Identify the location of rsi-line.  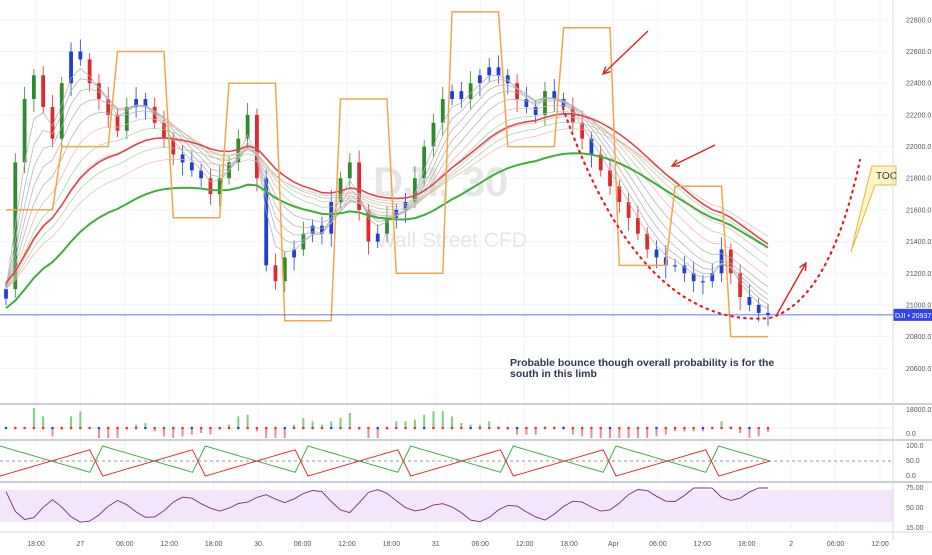
(386, 505).